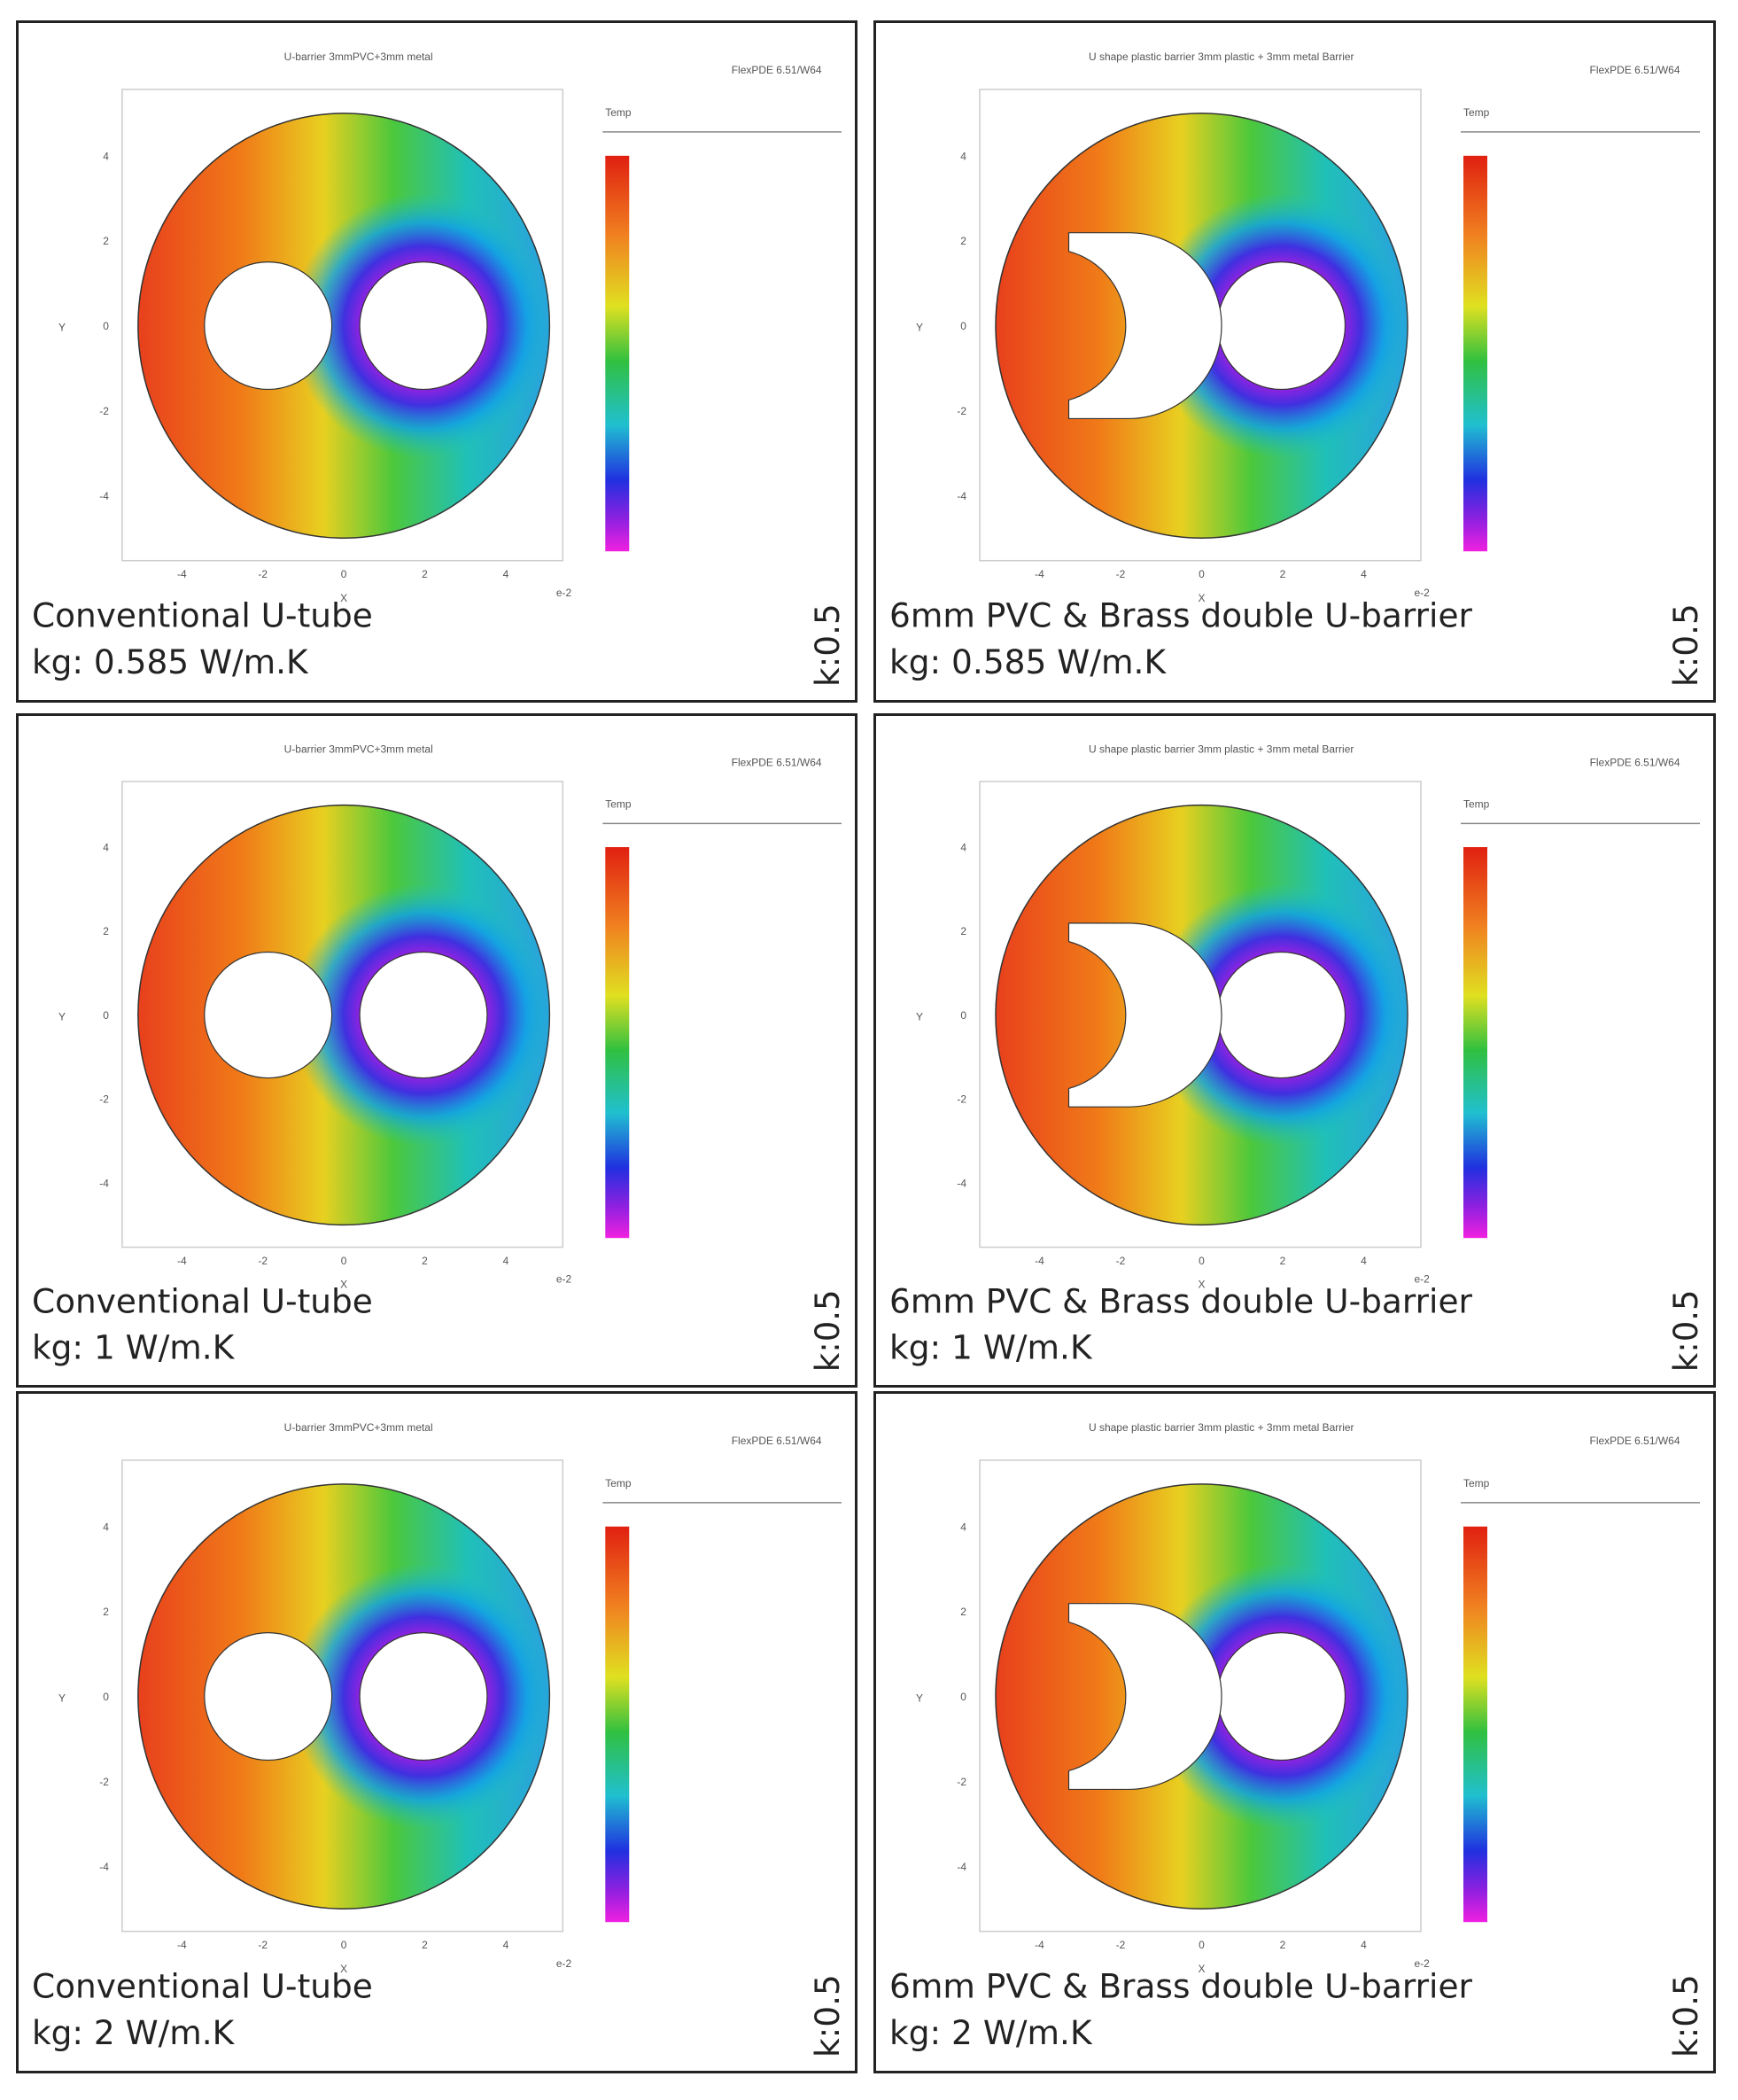  What do you see at coordinates (1028, 661) in the screenshot?
I see `caption-line: kg: 0.585 W/m.K` at bounding box center [1028, 661].